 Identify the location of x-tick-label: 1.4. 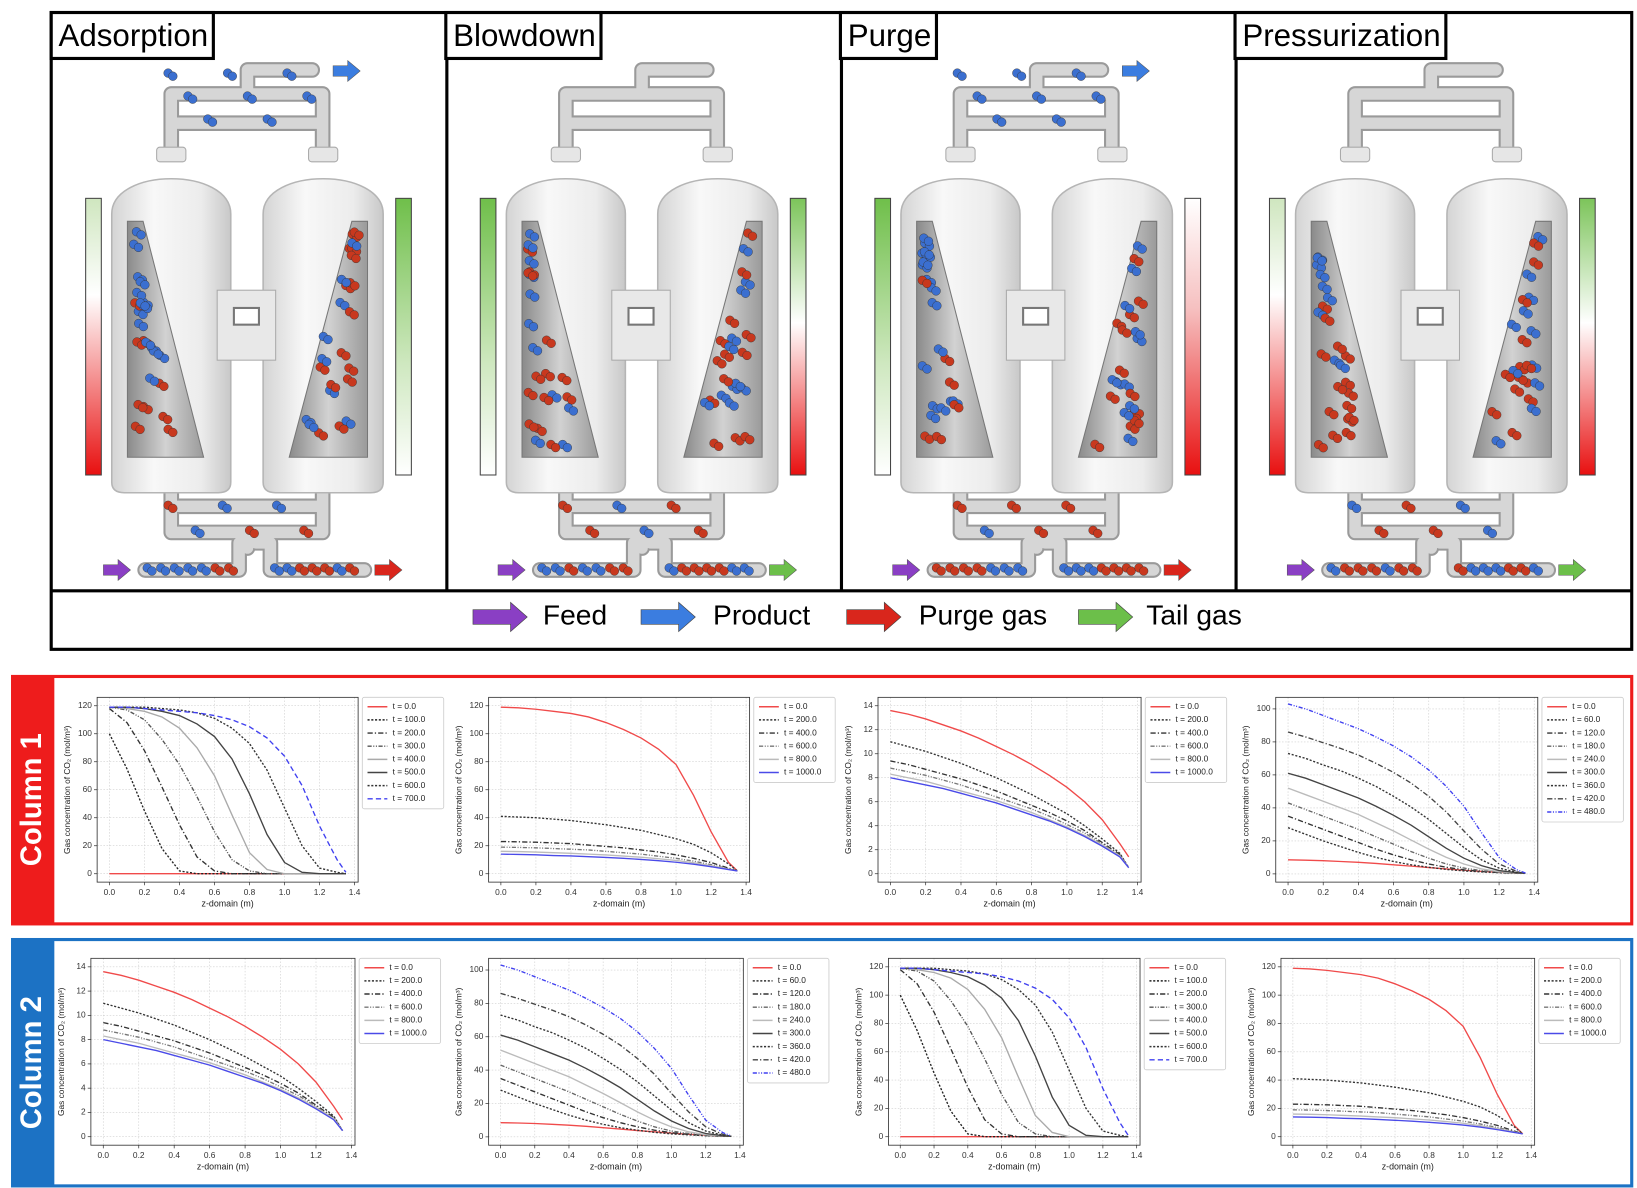
(1531, 1155).